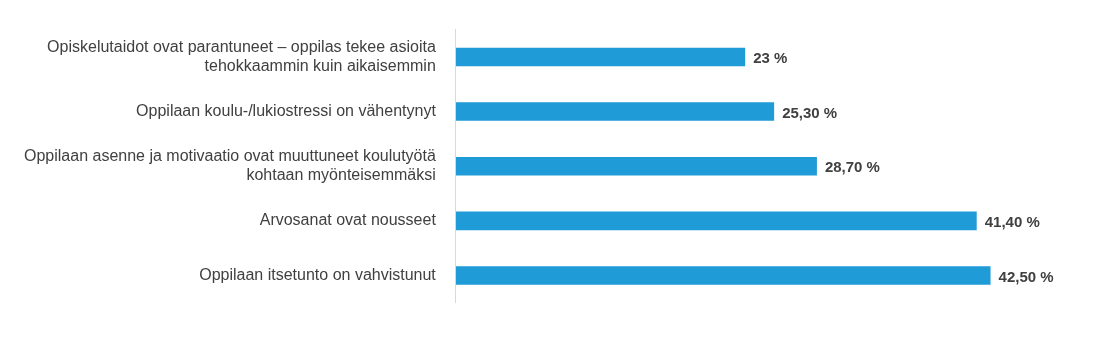  Describe the element at coordinates (229, 165) in the screenshot. I see `y-tick-label: Oppilaan asenne ja motivaatio ovat muuttuneet koulutyötä kohtaan myönteisemmäksi` at that location.